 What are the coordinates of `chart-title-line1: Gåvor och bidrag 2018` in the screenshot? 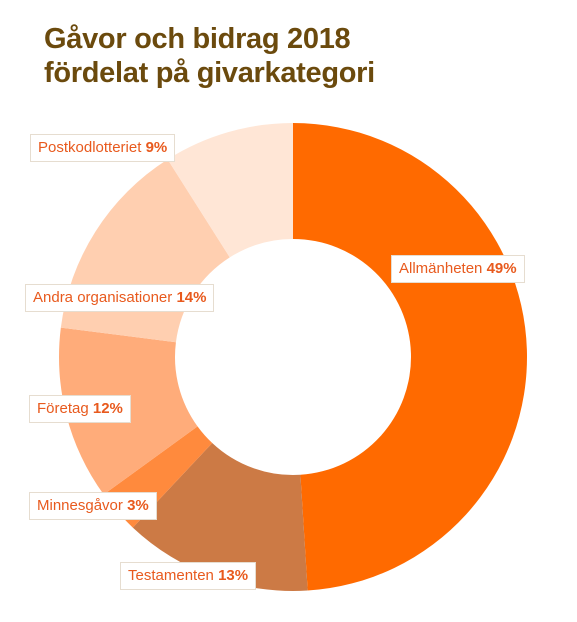 It's located at (197, 39).